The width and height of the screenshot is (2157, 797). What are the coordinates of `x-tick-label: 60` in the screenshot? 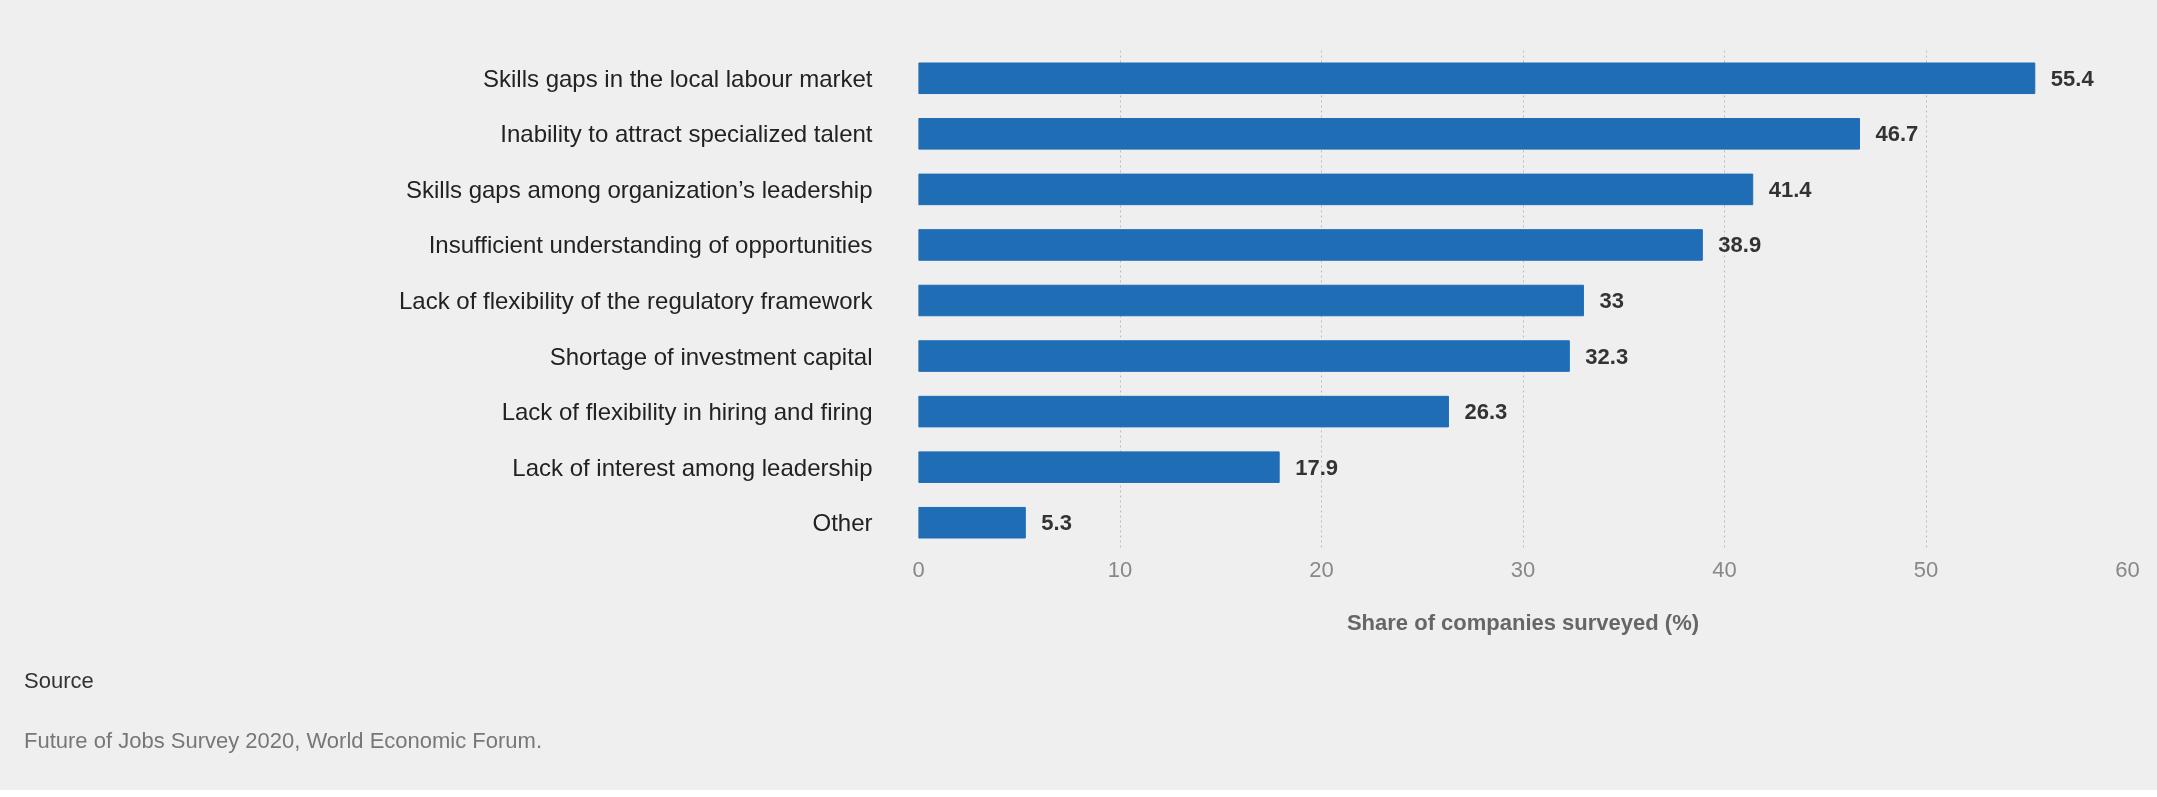 It's located at (2127, 569).